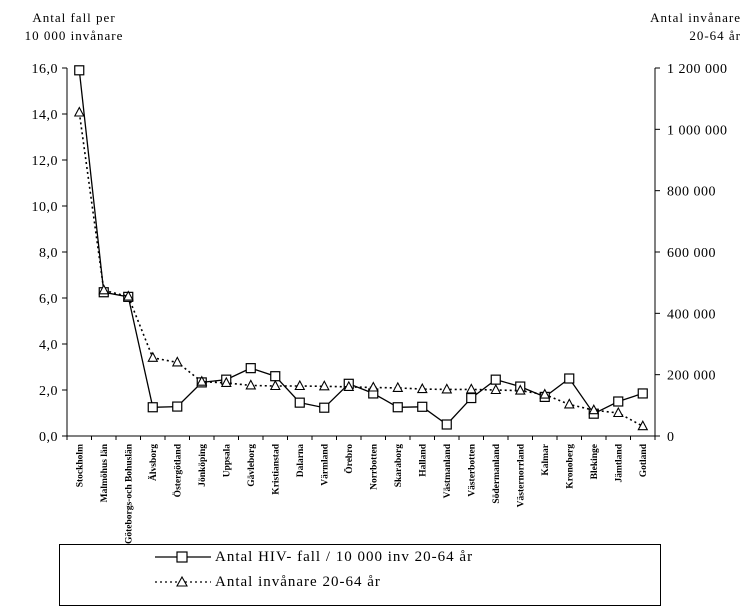 Image resolution: width=743 pixels, height=606 pixels. I want to click on x-category-label: Malmöhus län, so click(105, 472).